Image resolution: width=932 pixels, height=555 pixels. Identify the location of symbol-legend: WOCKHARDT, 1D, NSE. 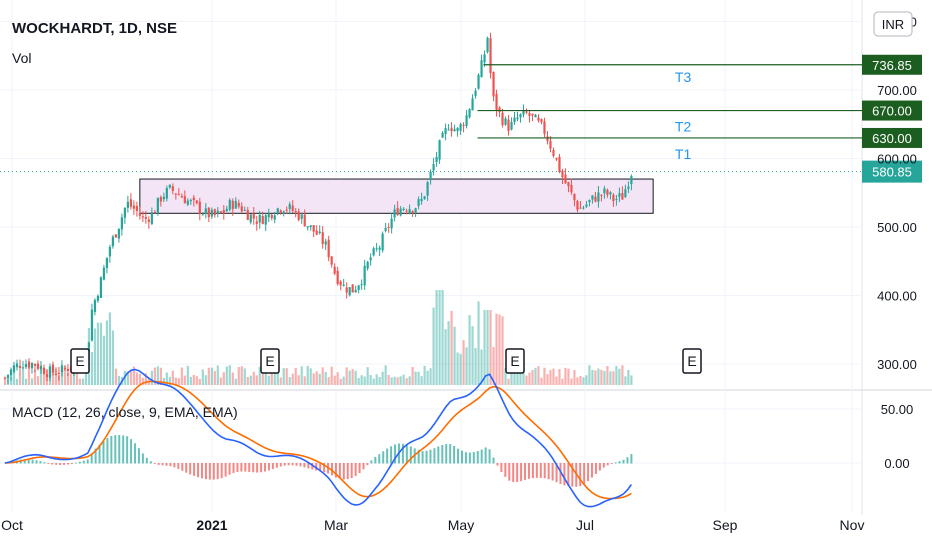
(95, 28).